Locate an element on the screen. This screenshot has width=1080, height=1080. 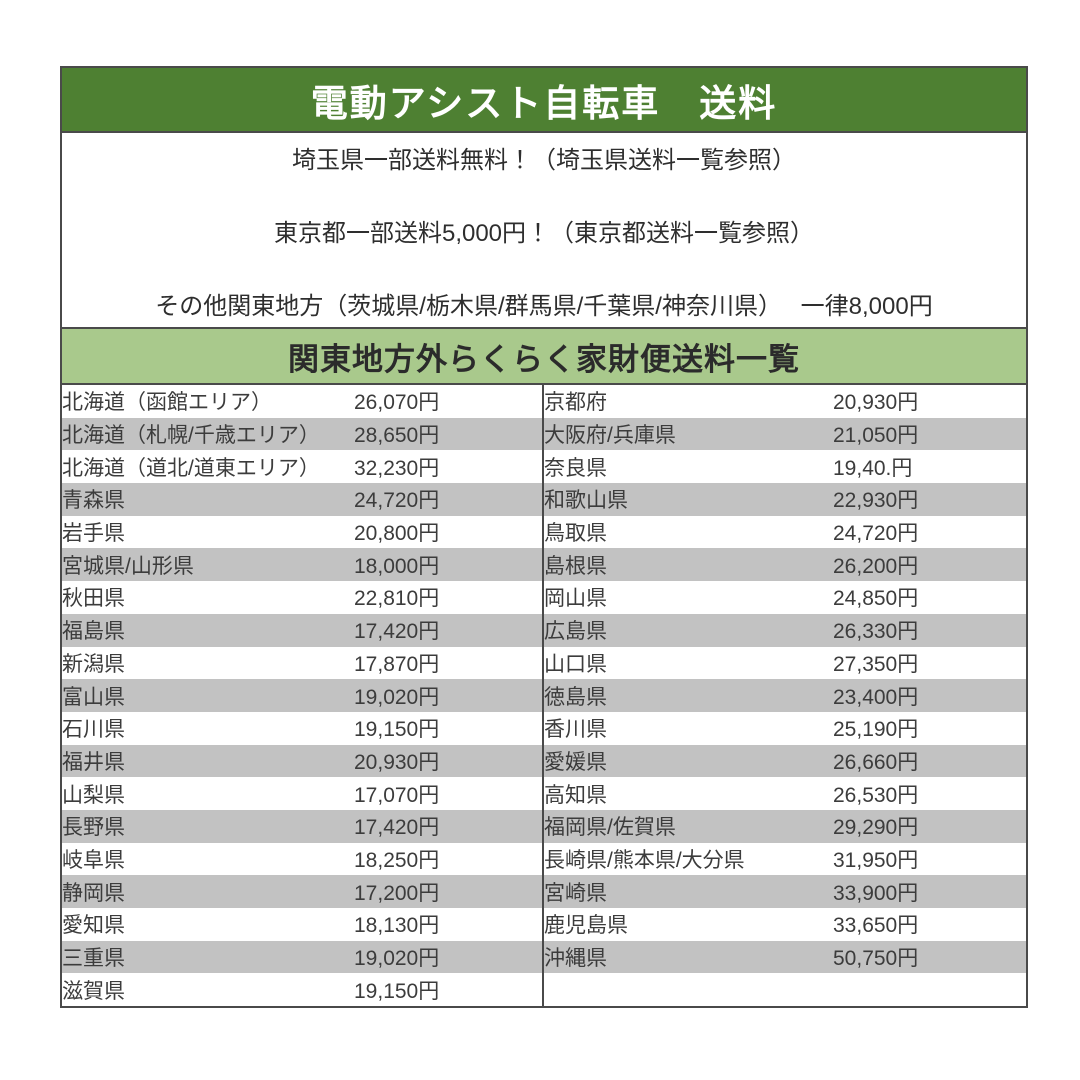
region-cell-left: 石川県 is located at coordinates (208, 728).